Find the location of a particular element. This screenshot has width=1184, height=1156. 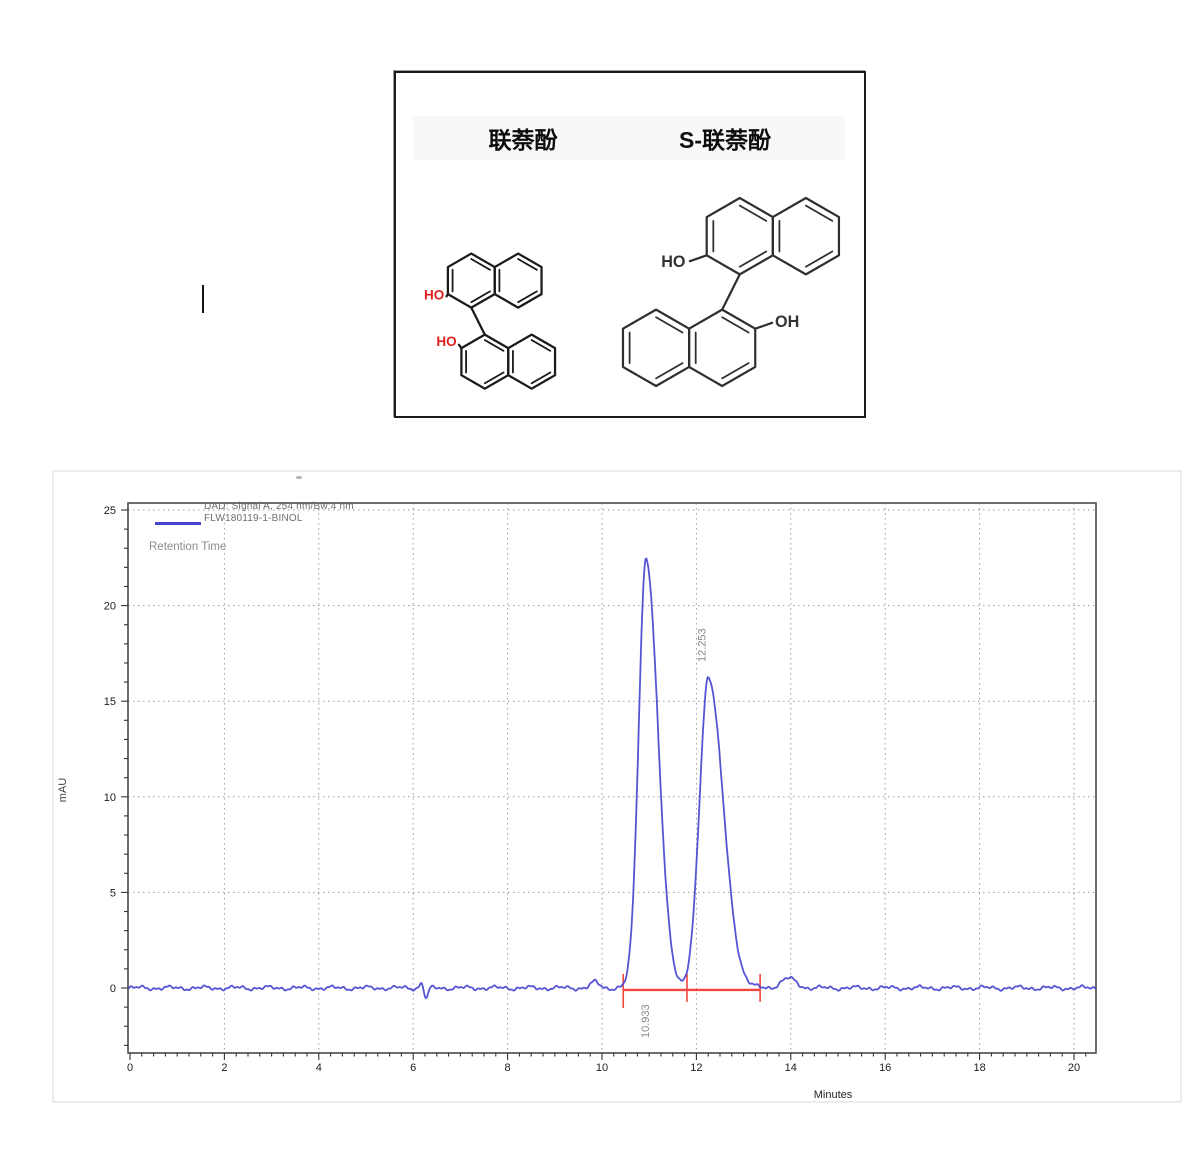

svg-text: 2 is located at coordinates (224, 1068).